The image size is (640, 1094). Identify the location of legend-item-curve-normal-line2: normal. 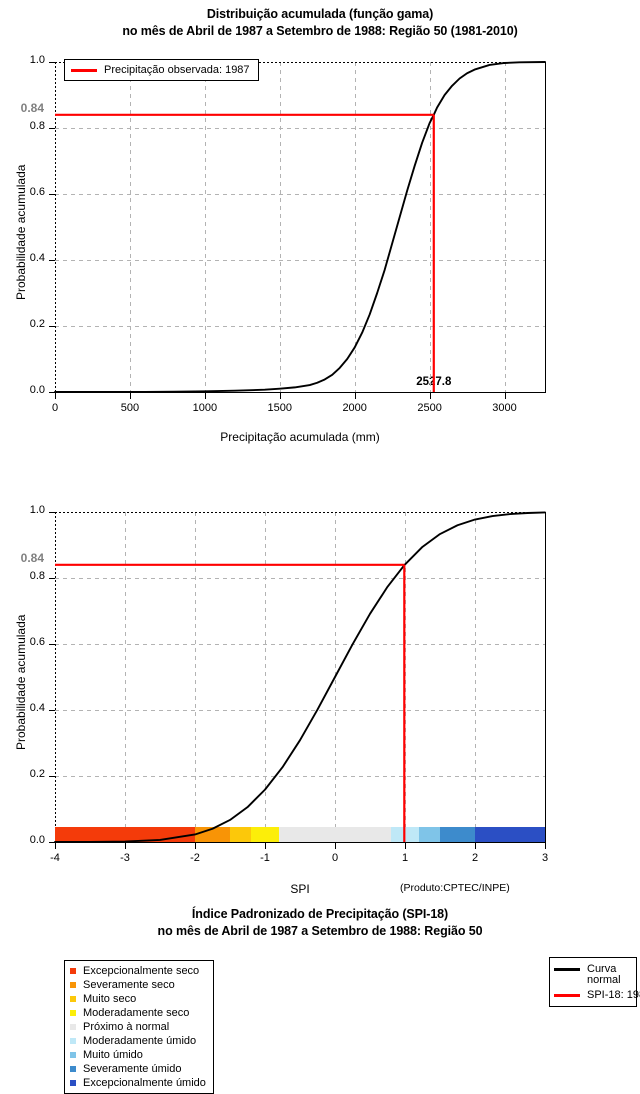
(592, 980).